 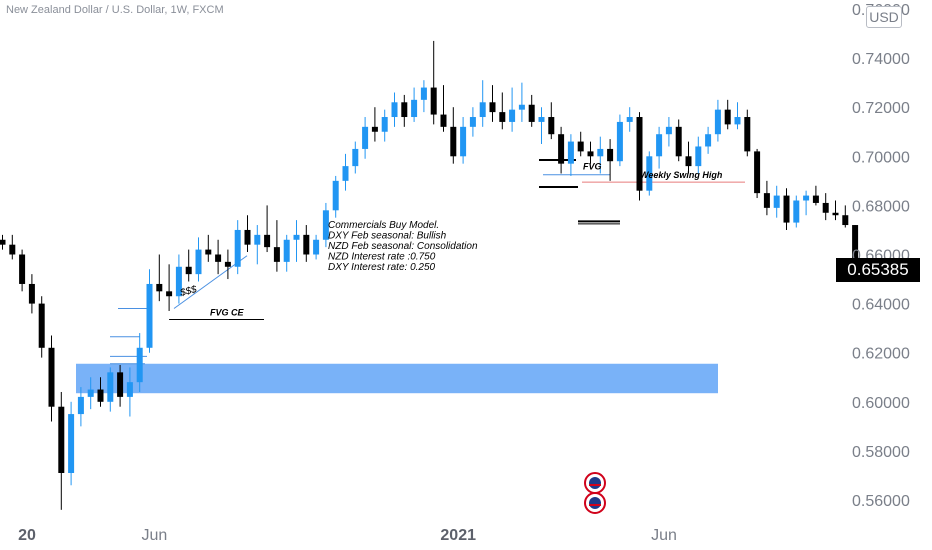 What do you see at coordinates (881, 452) in the screenshot?
I see `y-tick-label: 0.58000` at bounding box center [881, 452].